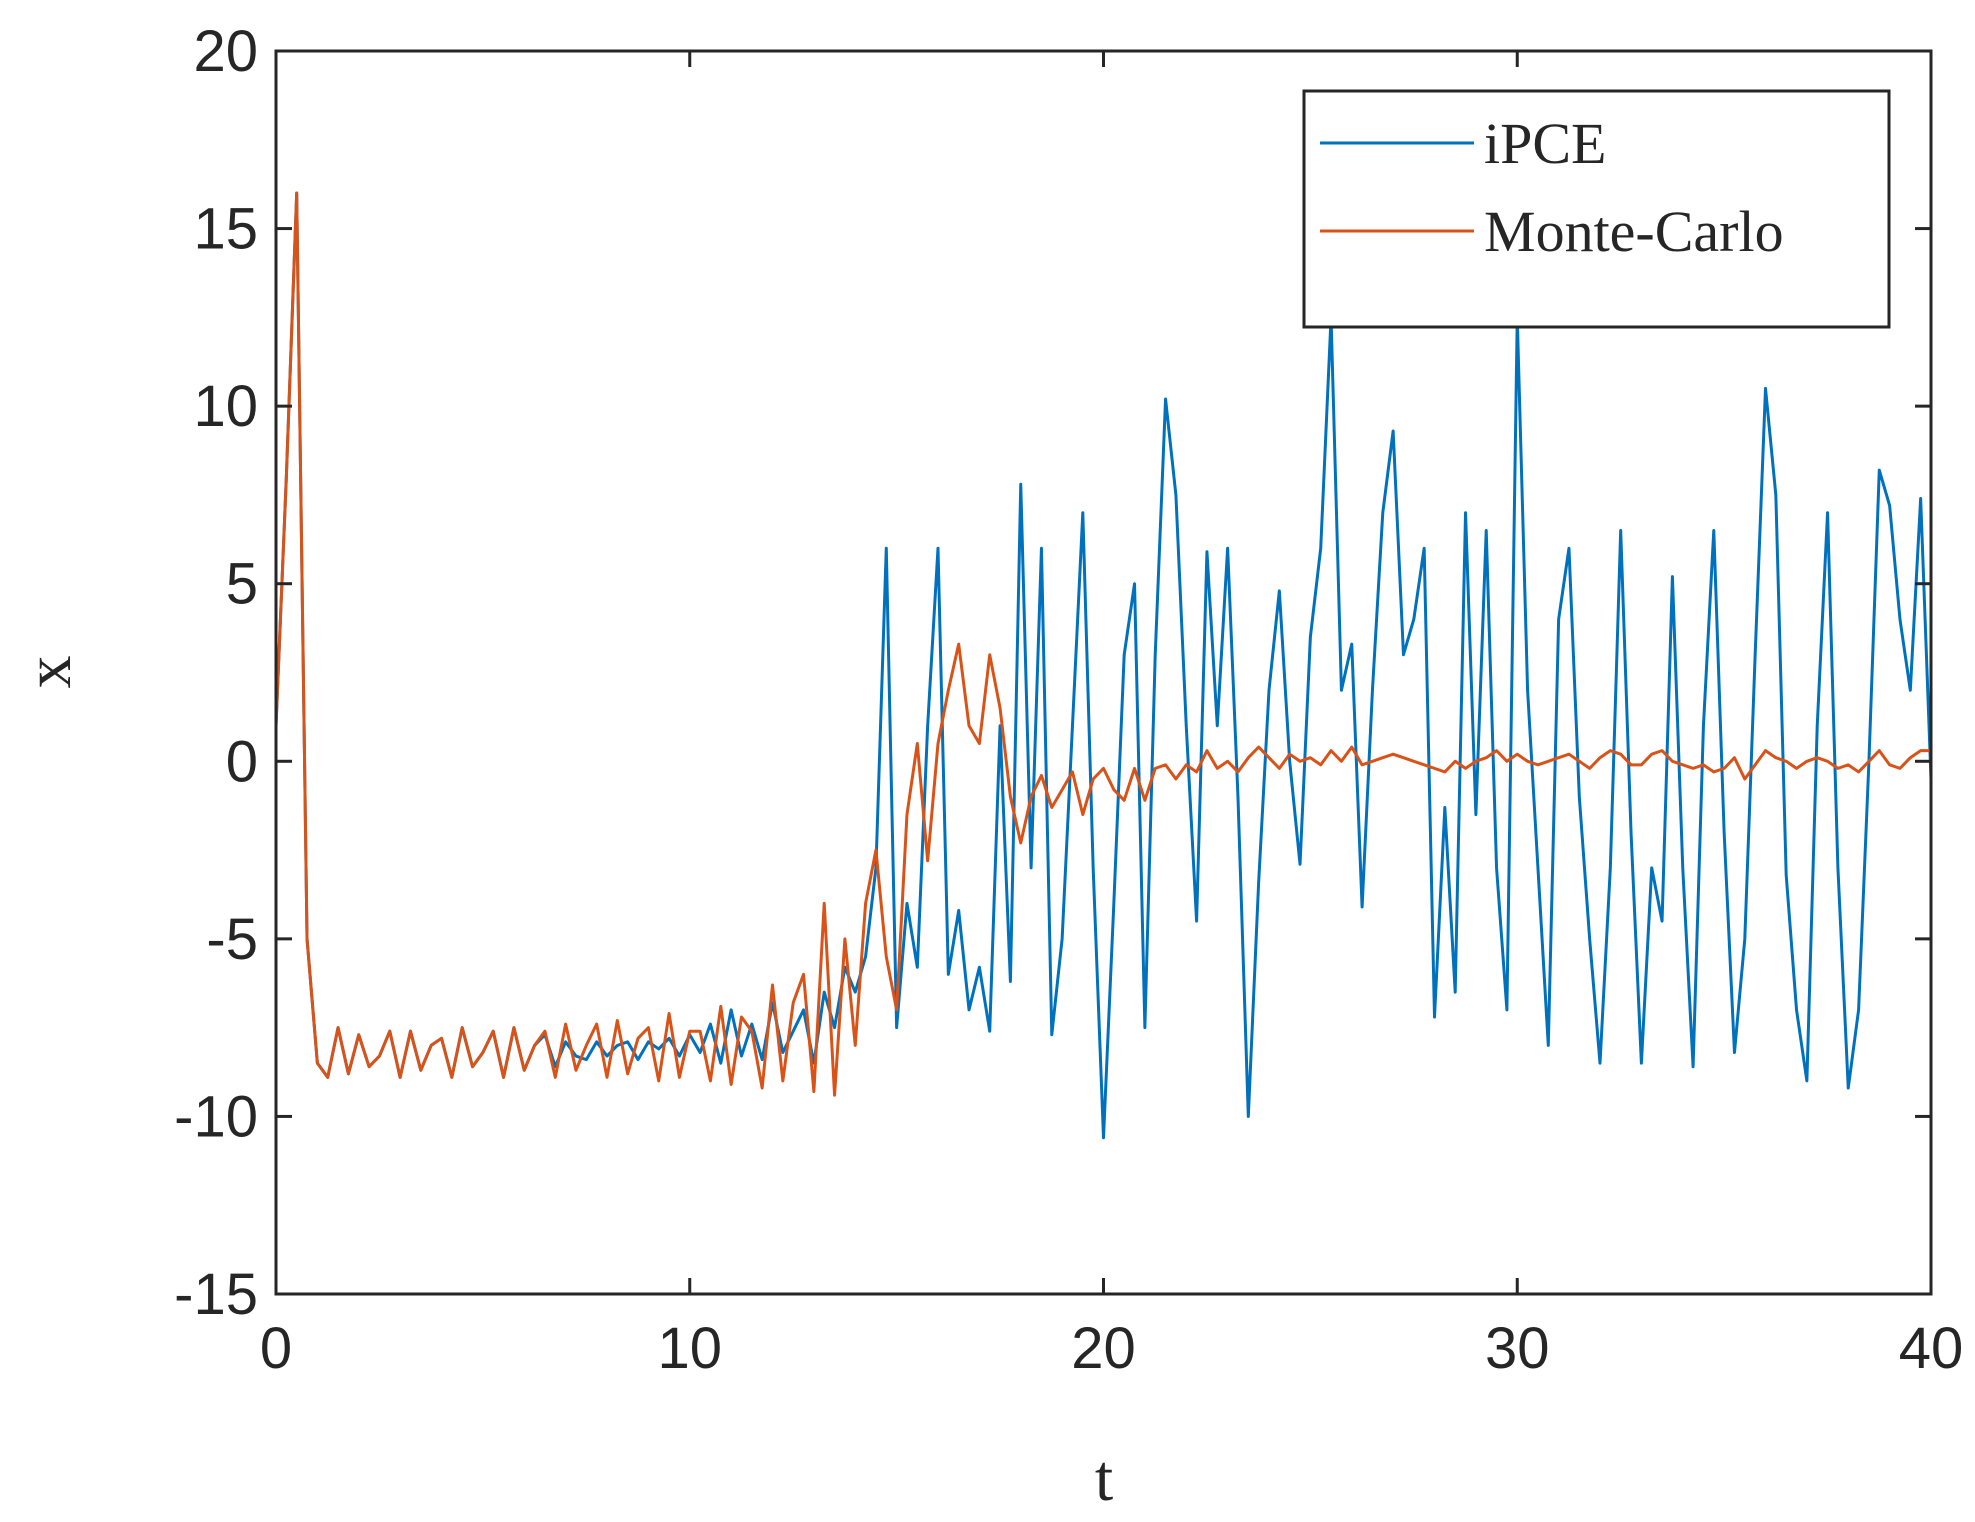 This screenshot has height=1522, width=1975. I want to click on x-axis-label: t, so click(1104, 1478).